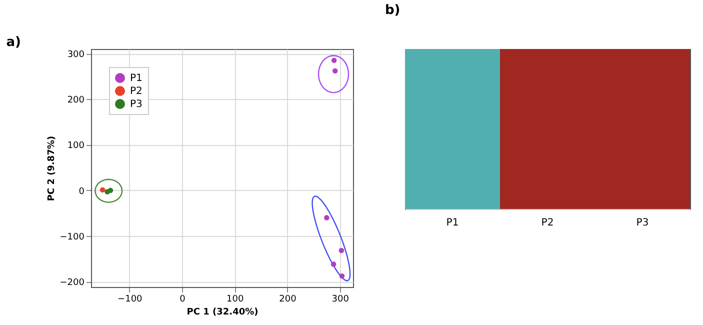  I want to click on y-tick-label: −100, so click(72, 237).